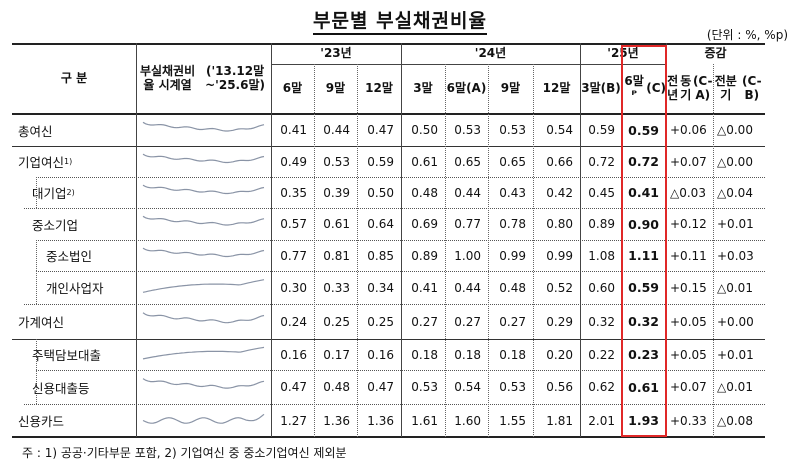 The height and width of the screenshot is (470, 800). What do you see at coordinates (336, 354) in the screenshot?
I see `value-cell: 0.17` at bounding box center [336, 354].